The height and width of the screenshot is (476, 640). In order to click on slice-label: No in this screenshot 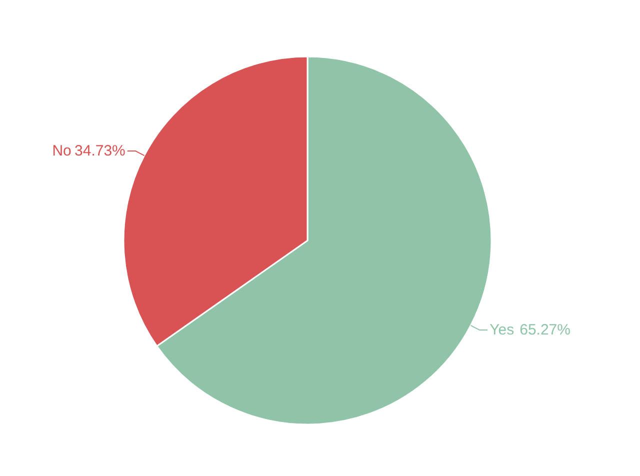, I will do `click(62, 151)`.